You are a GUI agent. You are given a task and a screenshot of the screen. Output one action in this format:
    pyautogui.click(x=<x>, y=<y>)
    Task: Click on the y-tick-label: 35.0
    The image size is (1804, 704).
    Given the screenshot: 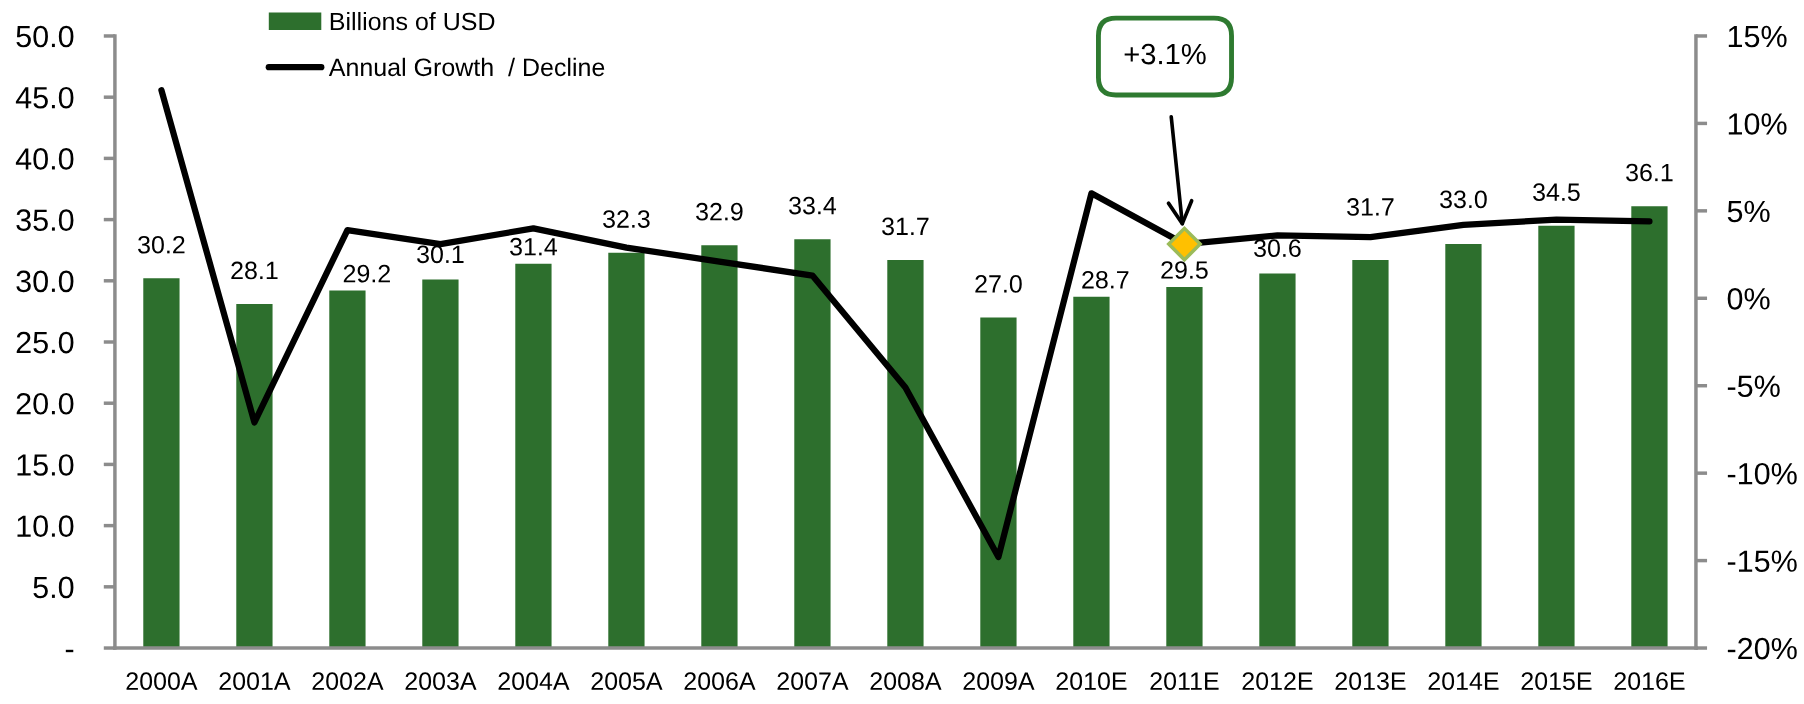 What is the action you would take?
    pyautogui.click(x=45, y=220)
    